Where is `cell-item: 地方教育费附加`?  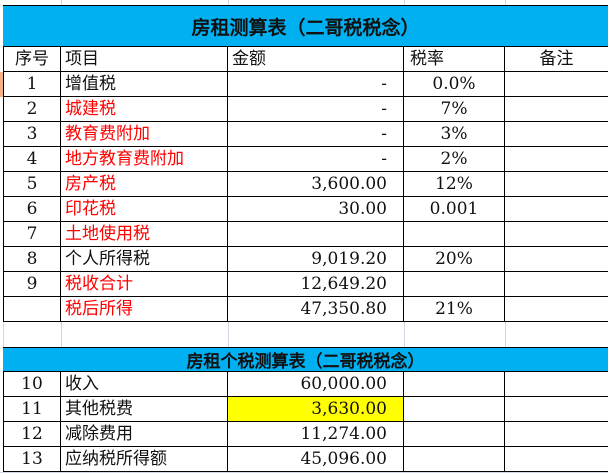 cell-item: 地方教育费附加 is located at coordinates (144, 159).